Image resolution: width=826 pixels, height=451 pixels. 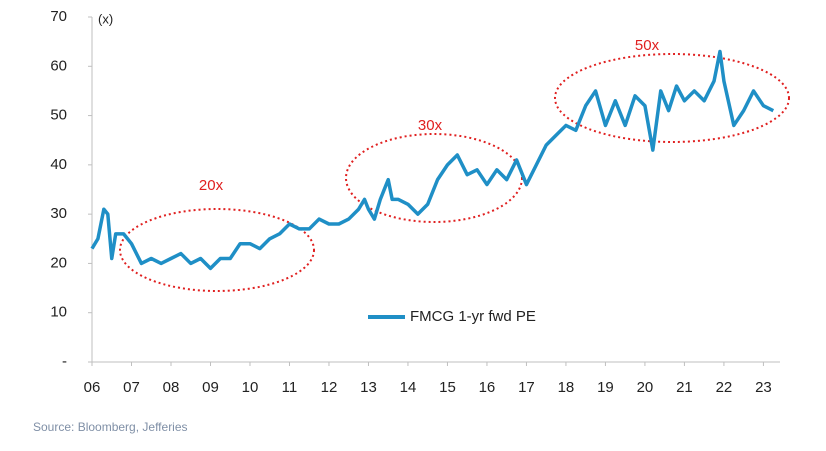 I want to click on x-tick-label: 06, so click(x=92, y=387).